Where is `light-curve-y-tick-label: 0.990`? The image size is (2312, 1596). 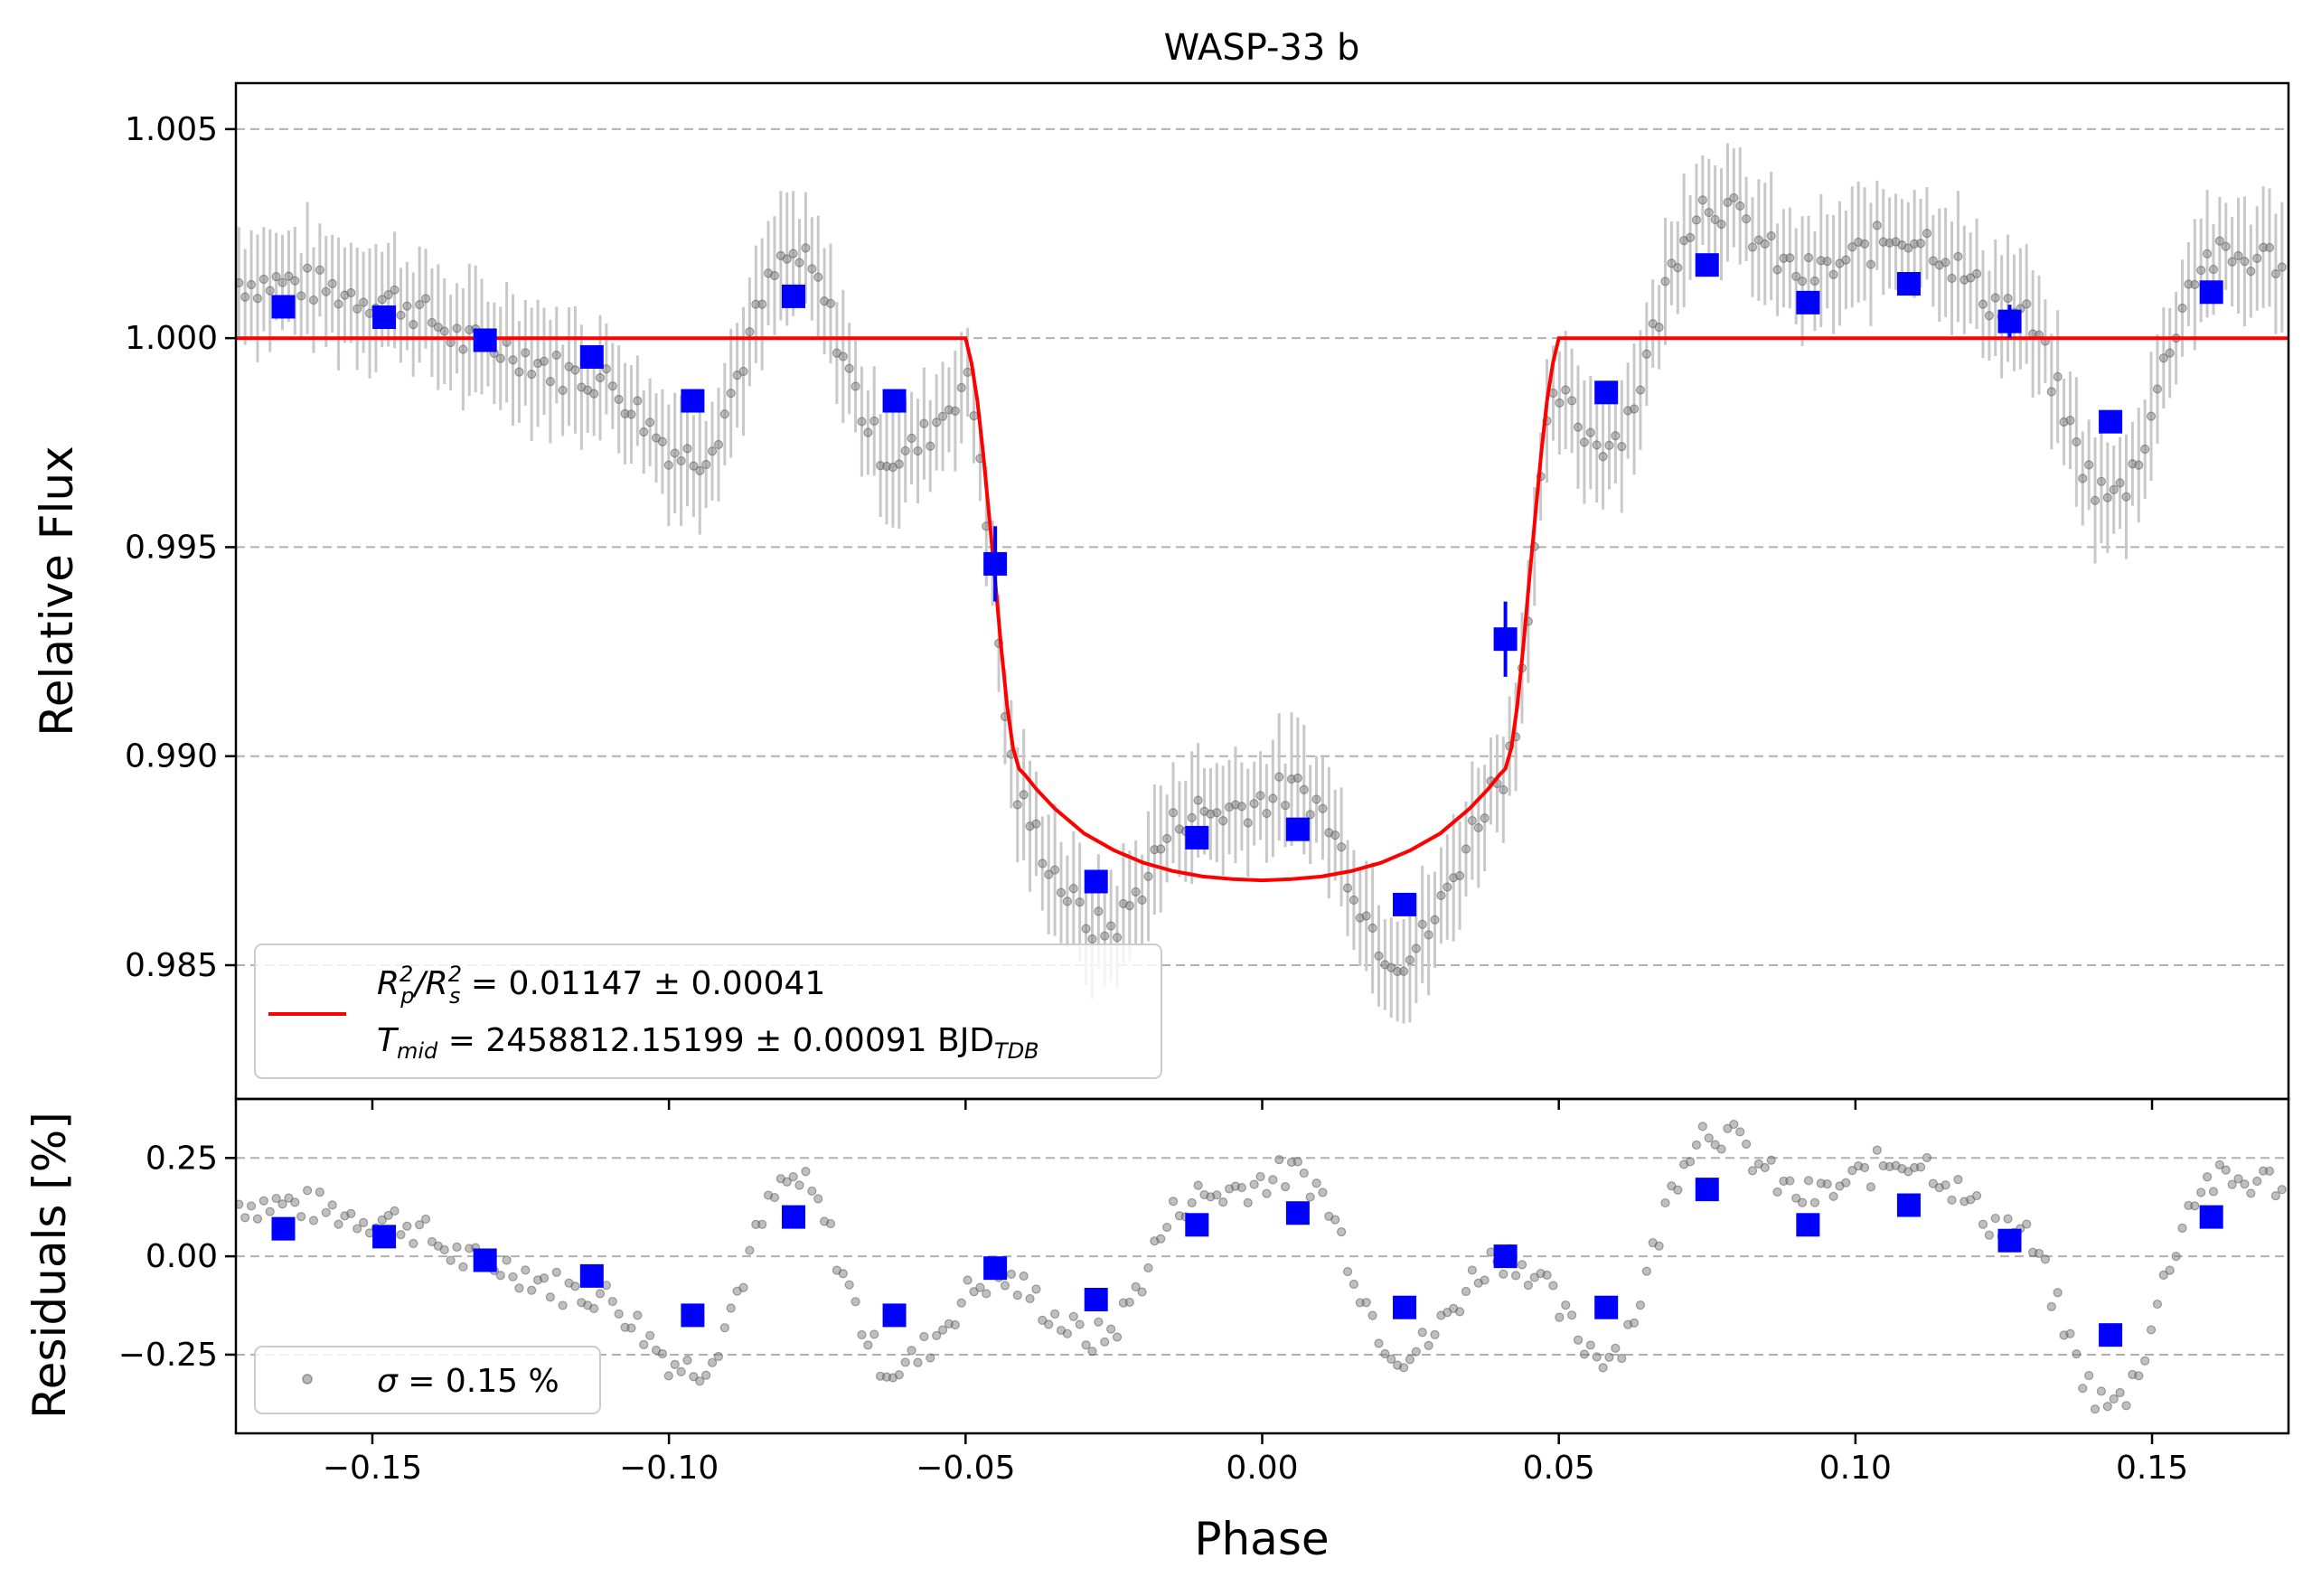 light-curve-y-tick-label: 0.990 is located at coordinates (171, 756).